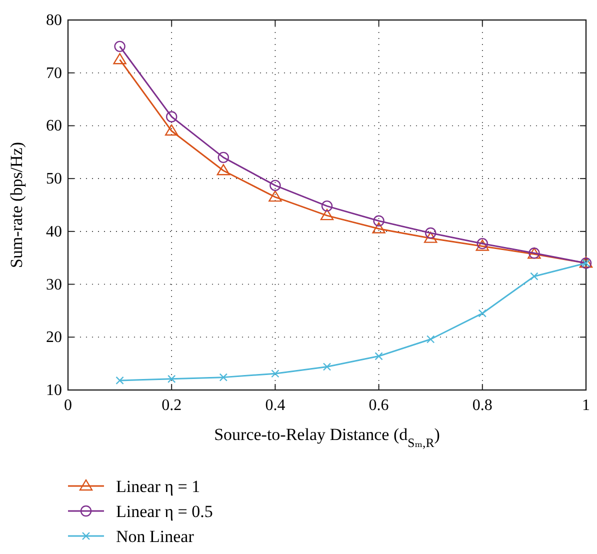 Image resolution: width=597 pixels, height=554 pixels. Describe the element at coordinates (54, 126) in the screenshot. I see `y-tick-label: 60` at that location.